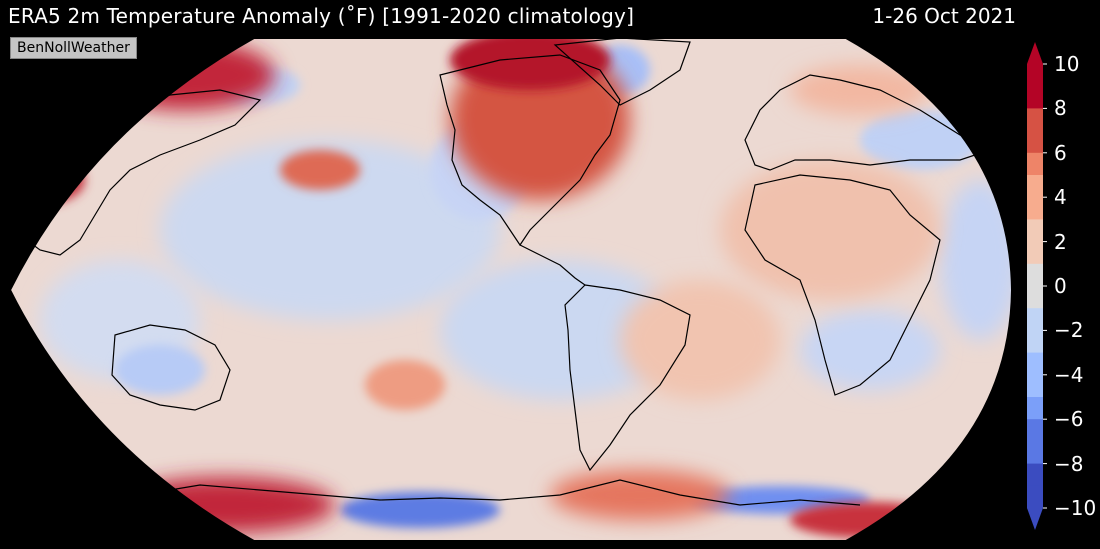 This screenshot has height=549, width=1100. What do you see at coordinates (1035, 53) in the screenshot?
I see `colorbar-max-arrow` at bounding box center [1035, 53].